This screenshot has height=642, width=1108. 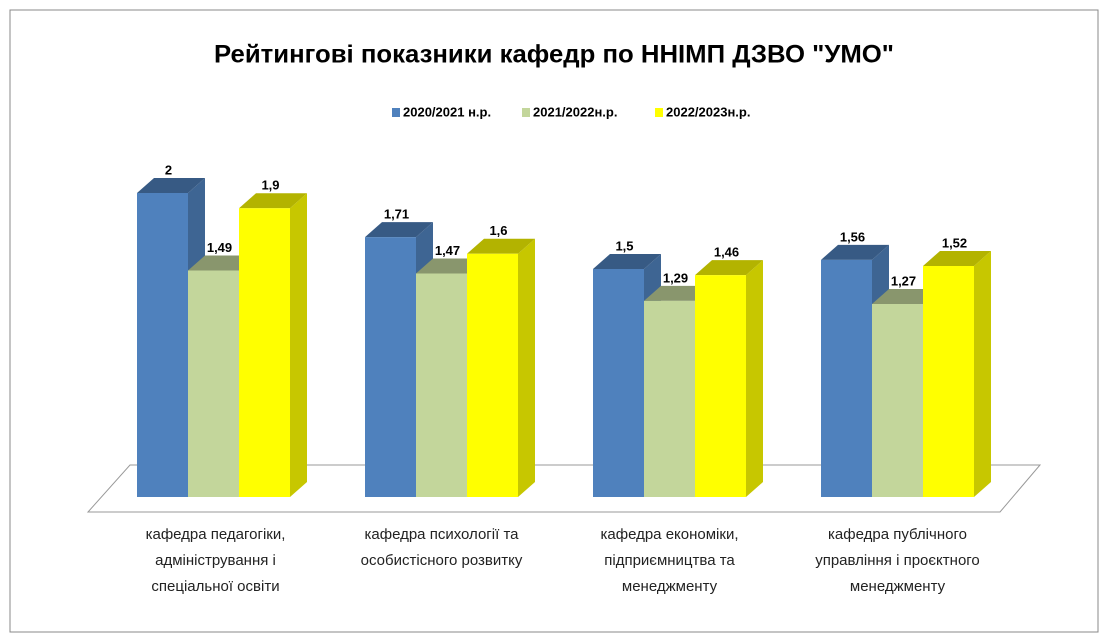 I want to click on value-label: 1,47, so click(x=447, y=250).